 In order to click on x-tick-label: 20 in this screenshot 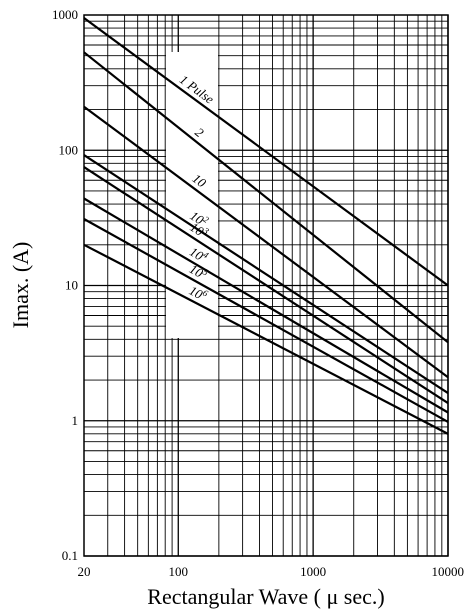, I will do `click(84, 571)`.